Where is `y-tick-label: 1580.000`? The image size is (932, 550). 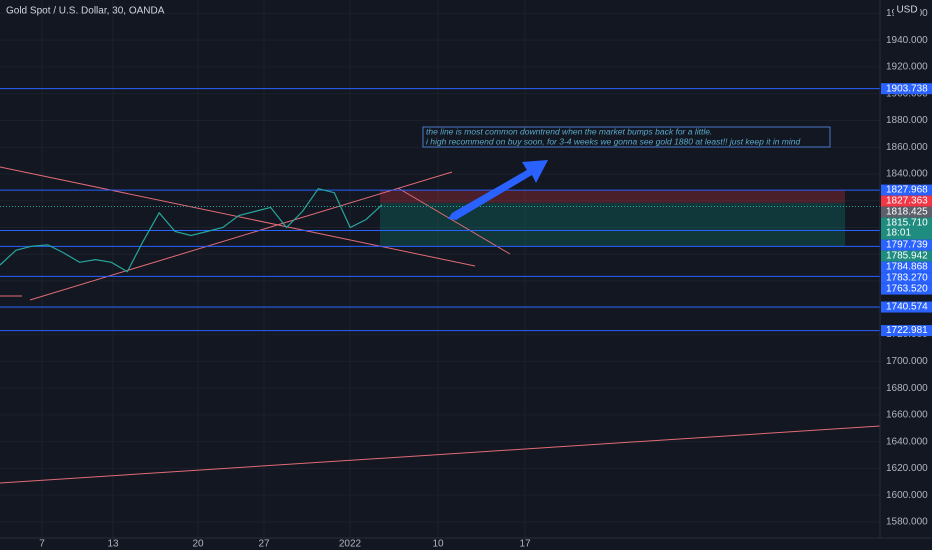 y-tick-label: 1580.000 is located at coordinates (907, 522).